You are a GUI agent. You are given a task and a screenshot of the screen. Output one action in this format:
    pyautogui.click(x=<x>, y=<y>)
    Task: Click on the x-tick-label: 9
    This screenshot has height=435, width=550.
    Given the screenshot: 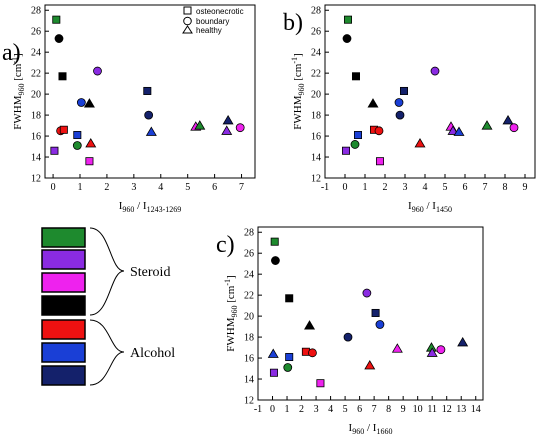 What is the action you would take?
    pyautogui.click(x=525, y=187)
    